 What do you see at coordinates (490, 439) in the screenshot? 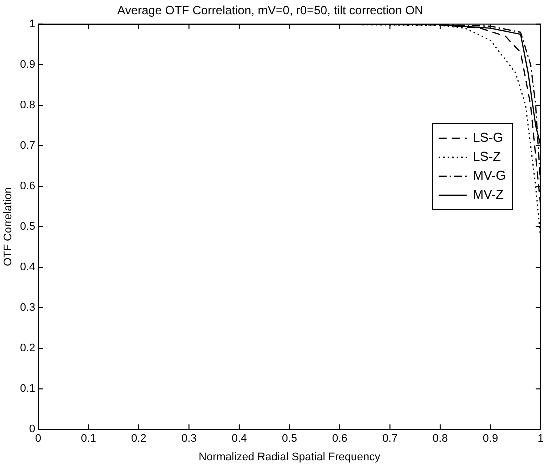
I see `x-tick-label: 0.9` at bounding box center [490, 439].